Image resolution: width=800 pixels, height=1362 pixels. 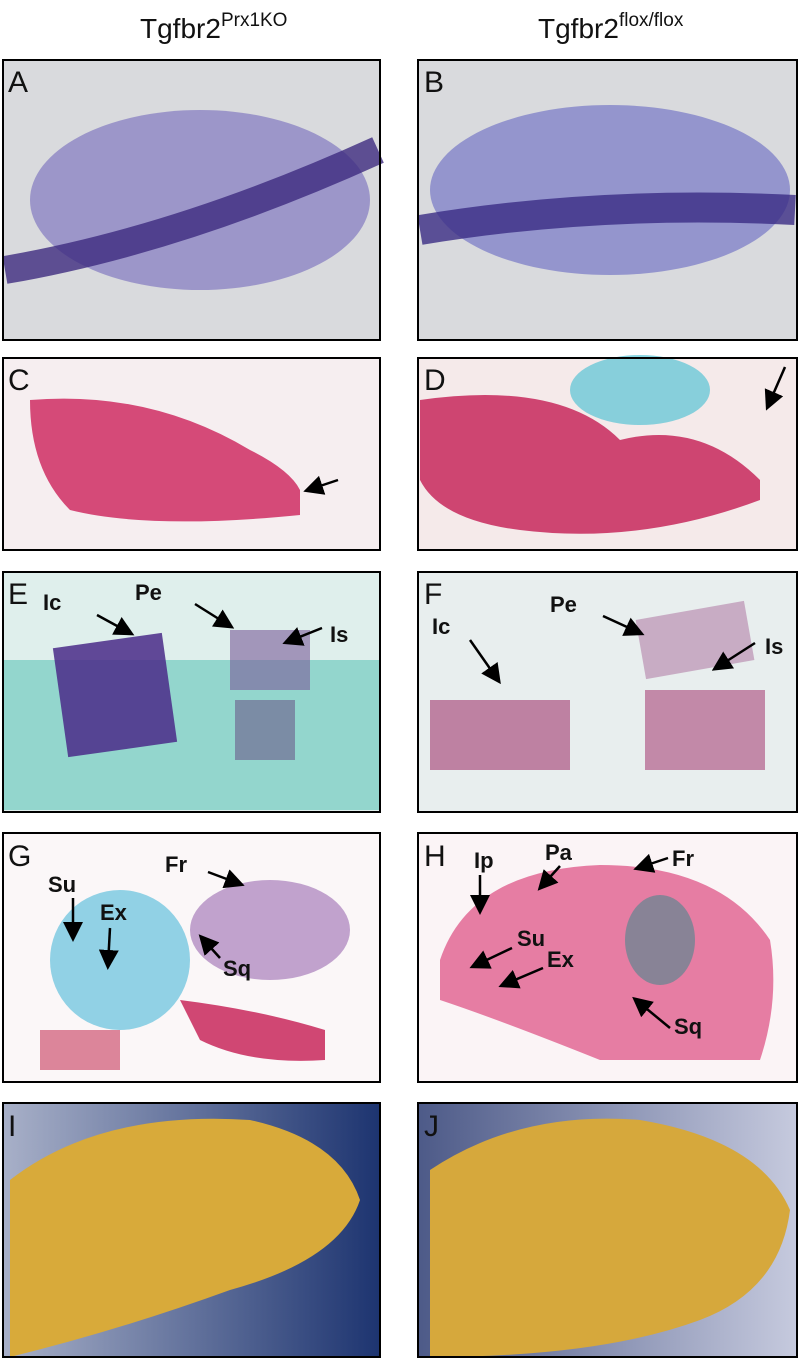 What do you see at coordinates (433, 594) in the screenshot?
I see `panel-letter: F` at bounding box center [433, 594].